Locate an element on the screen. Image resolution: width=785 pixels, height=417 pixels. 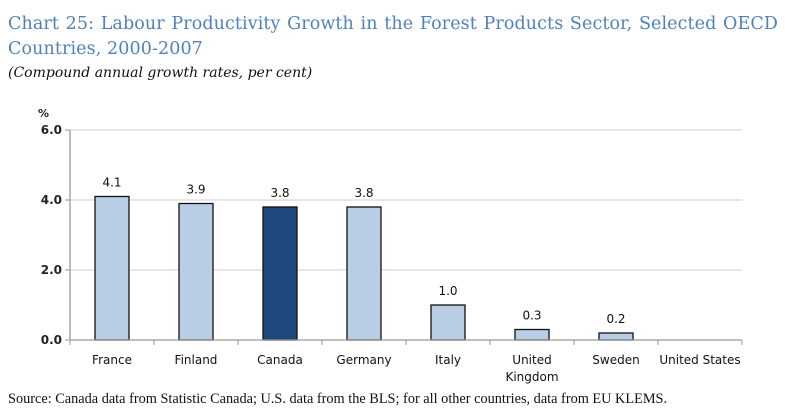
x-tick-label: United States is located at coordinates (699, 360).